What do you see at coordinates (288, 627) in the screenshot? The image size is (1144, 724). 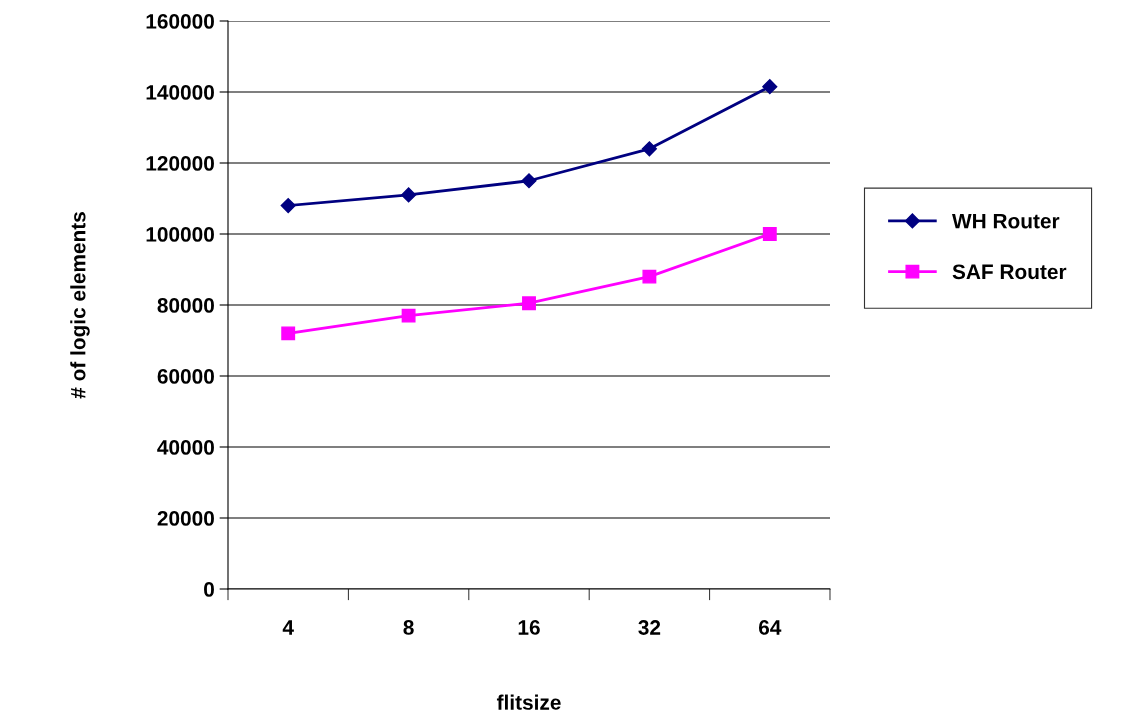 I see `x-tick-label: 4` at bounding box center [288, 627].